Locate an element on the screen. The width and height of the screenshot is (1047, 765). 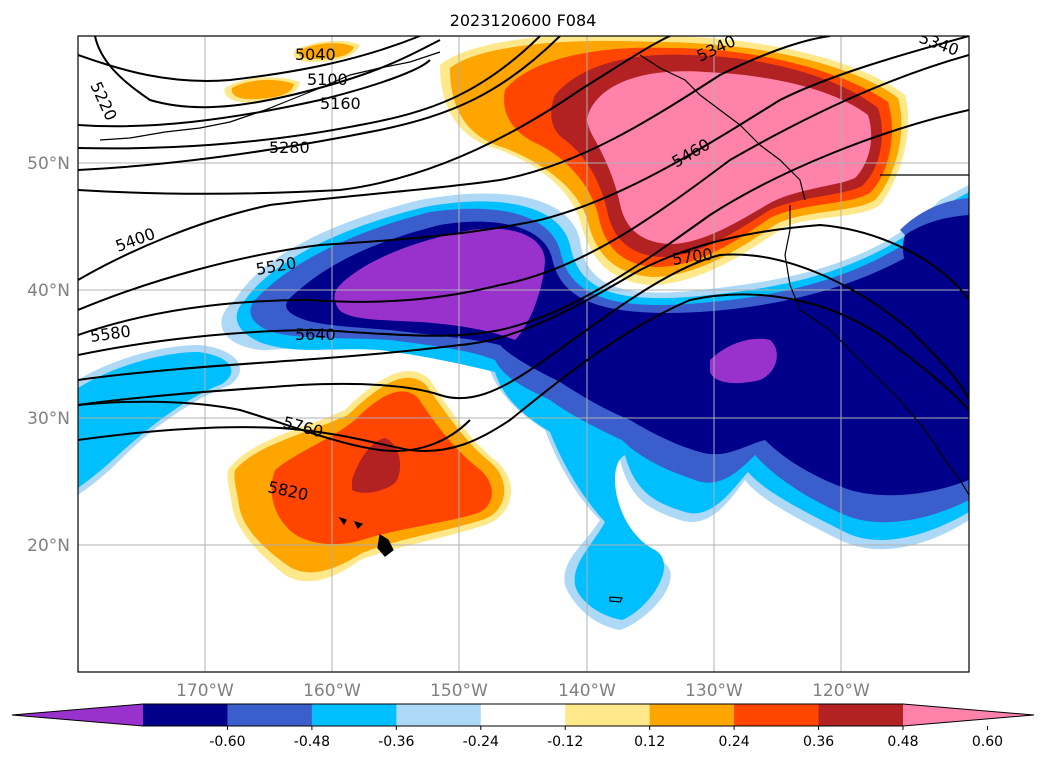
contour-label: 5640 is located at coordinates (315, 334).